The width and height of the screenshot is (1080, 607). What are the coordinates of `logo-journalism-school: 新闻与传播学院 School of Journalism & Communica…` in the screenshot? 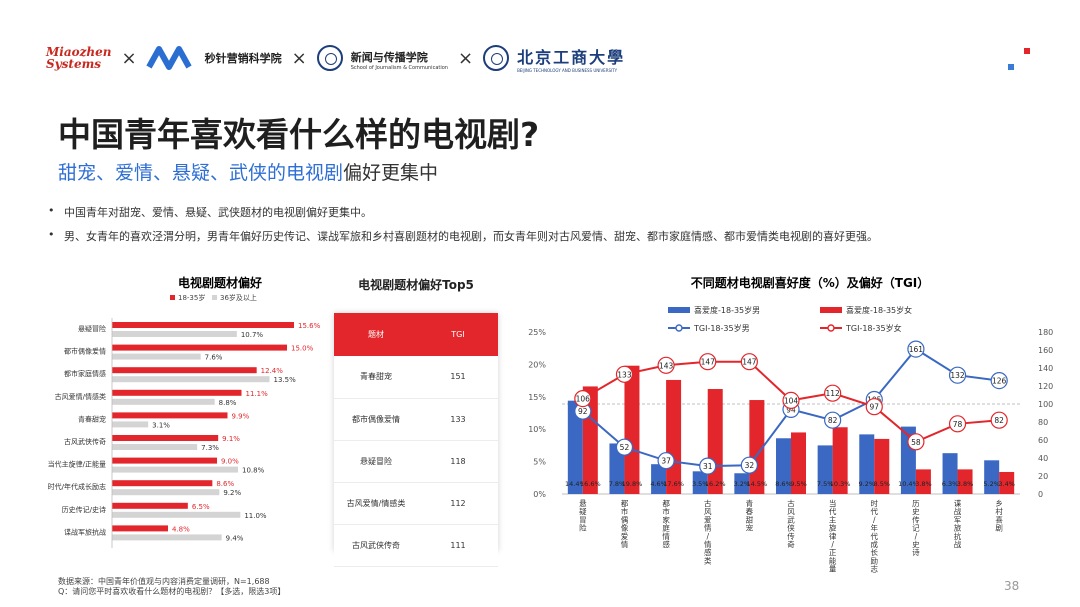 It's located at (399, 58).